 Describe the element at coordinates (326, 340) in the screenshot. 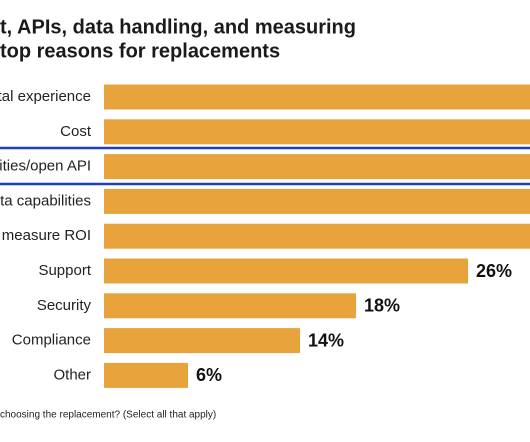

I see `value-label: 14%` at that location.